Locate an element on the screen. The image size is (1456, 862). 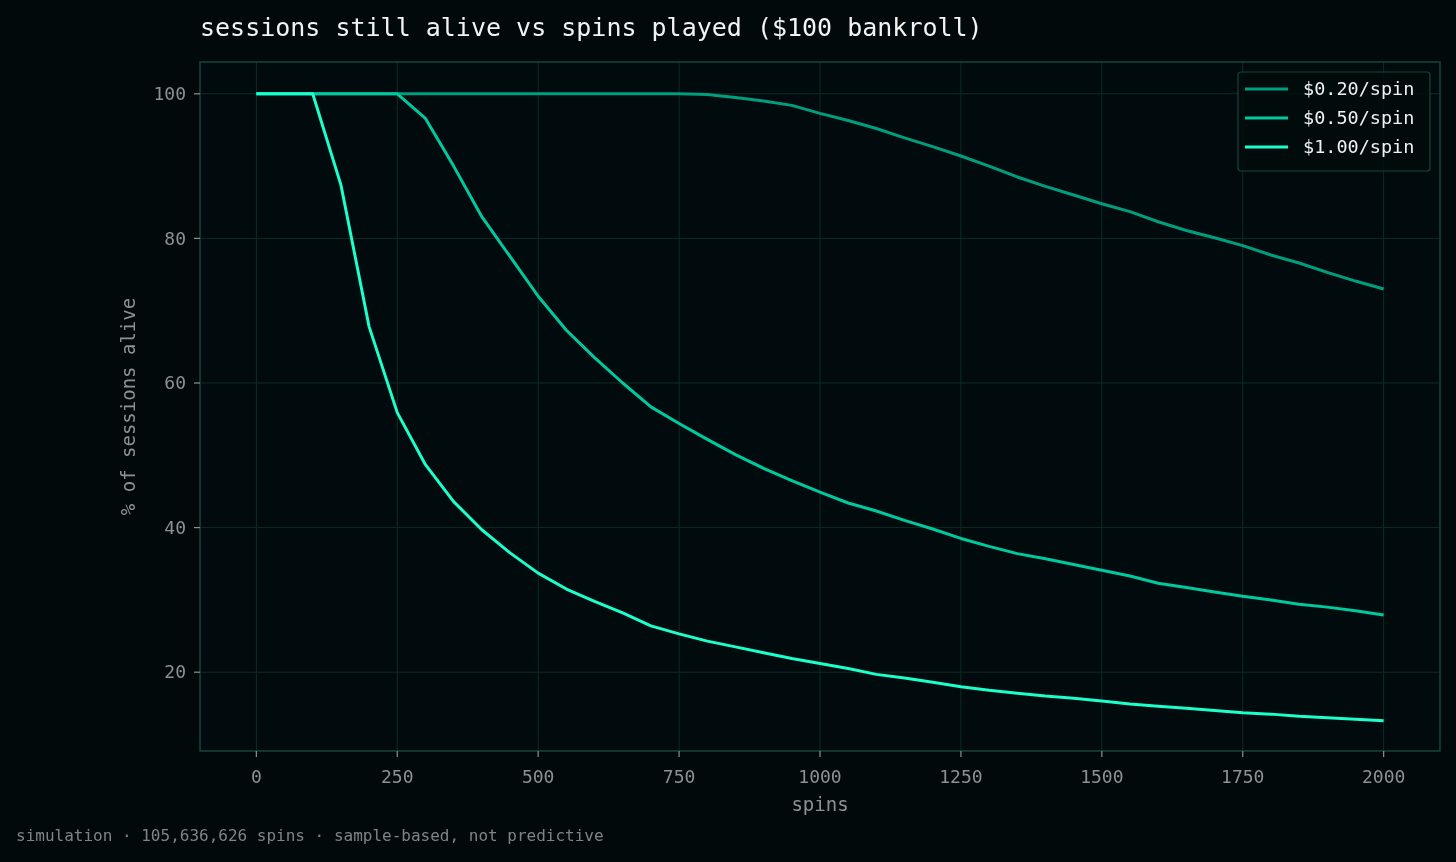
x-tick-label: 1750 is located at coordinates (1243, 776).